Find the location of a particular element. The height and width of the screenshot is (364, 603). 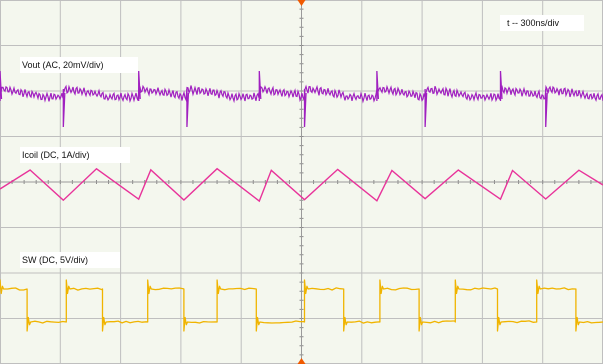

timebase-label: t -- 300ns/div is located at coordinates (533, 23).